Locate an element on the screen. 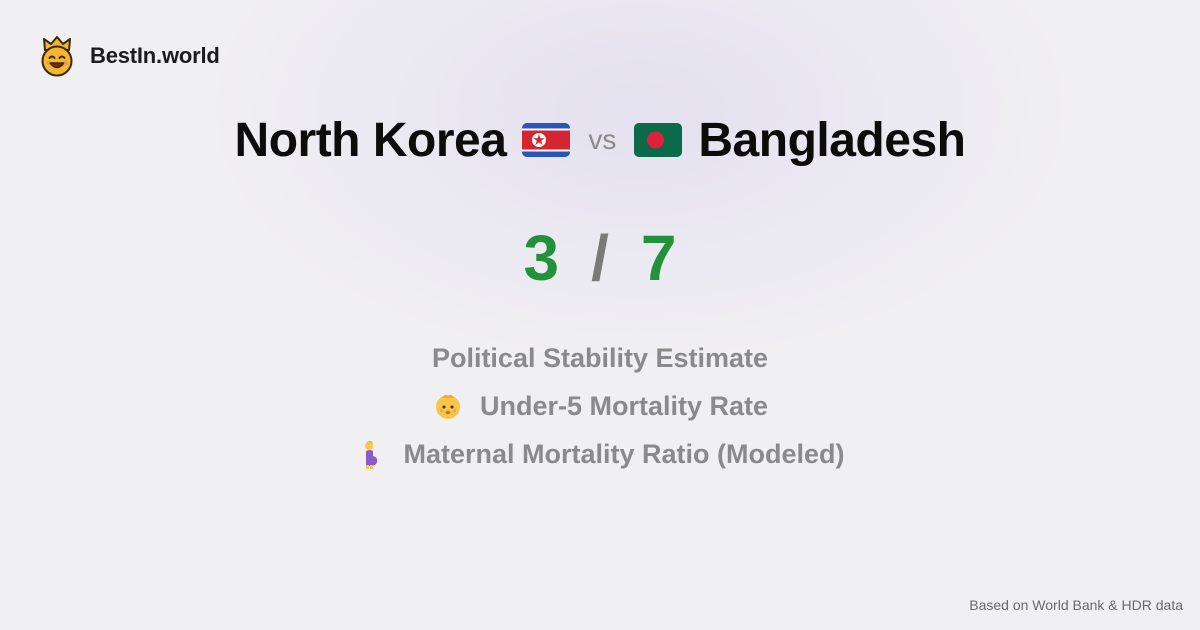 The width and height of the screenshot is (1200, 630). brand: BestIn.world is located at coordinates (129, 56).